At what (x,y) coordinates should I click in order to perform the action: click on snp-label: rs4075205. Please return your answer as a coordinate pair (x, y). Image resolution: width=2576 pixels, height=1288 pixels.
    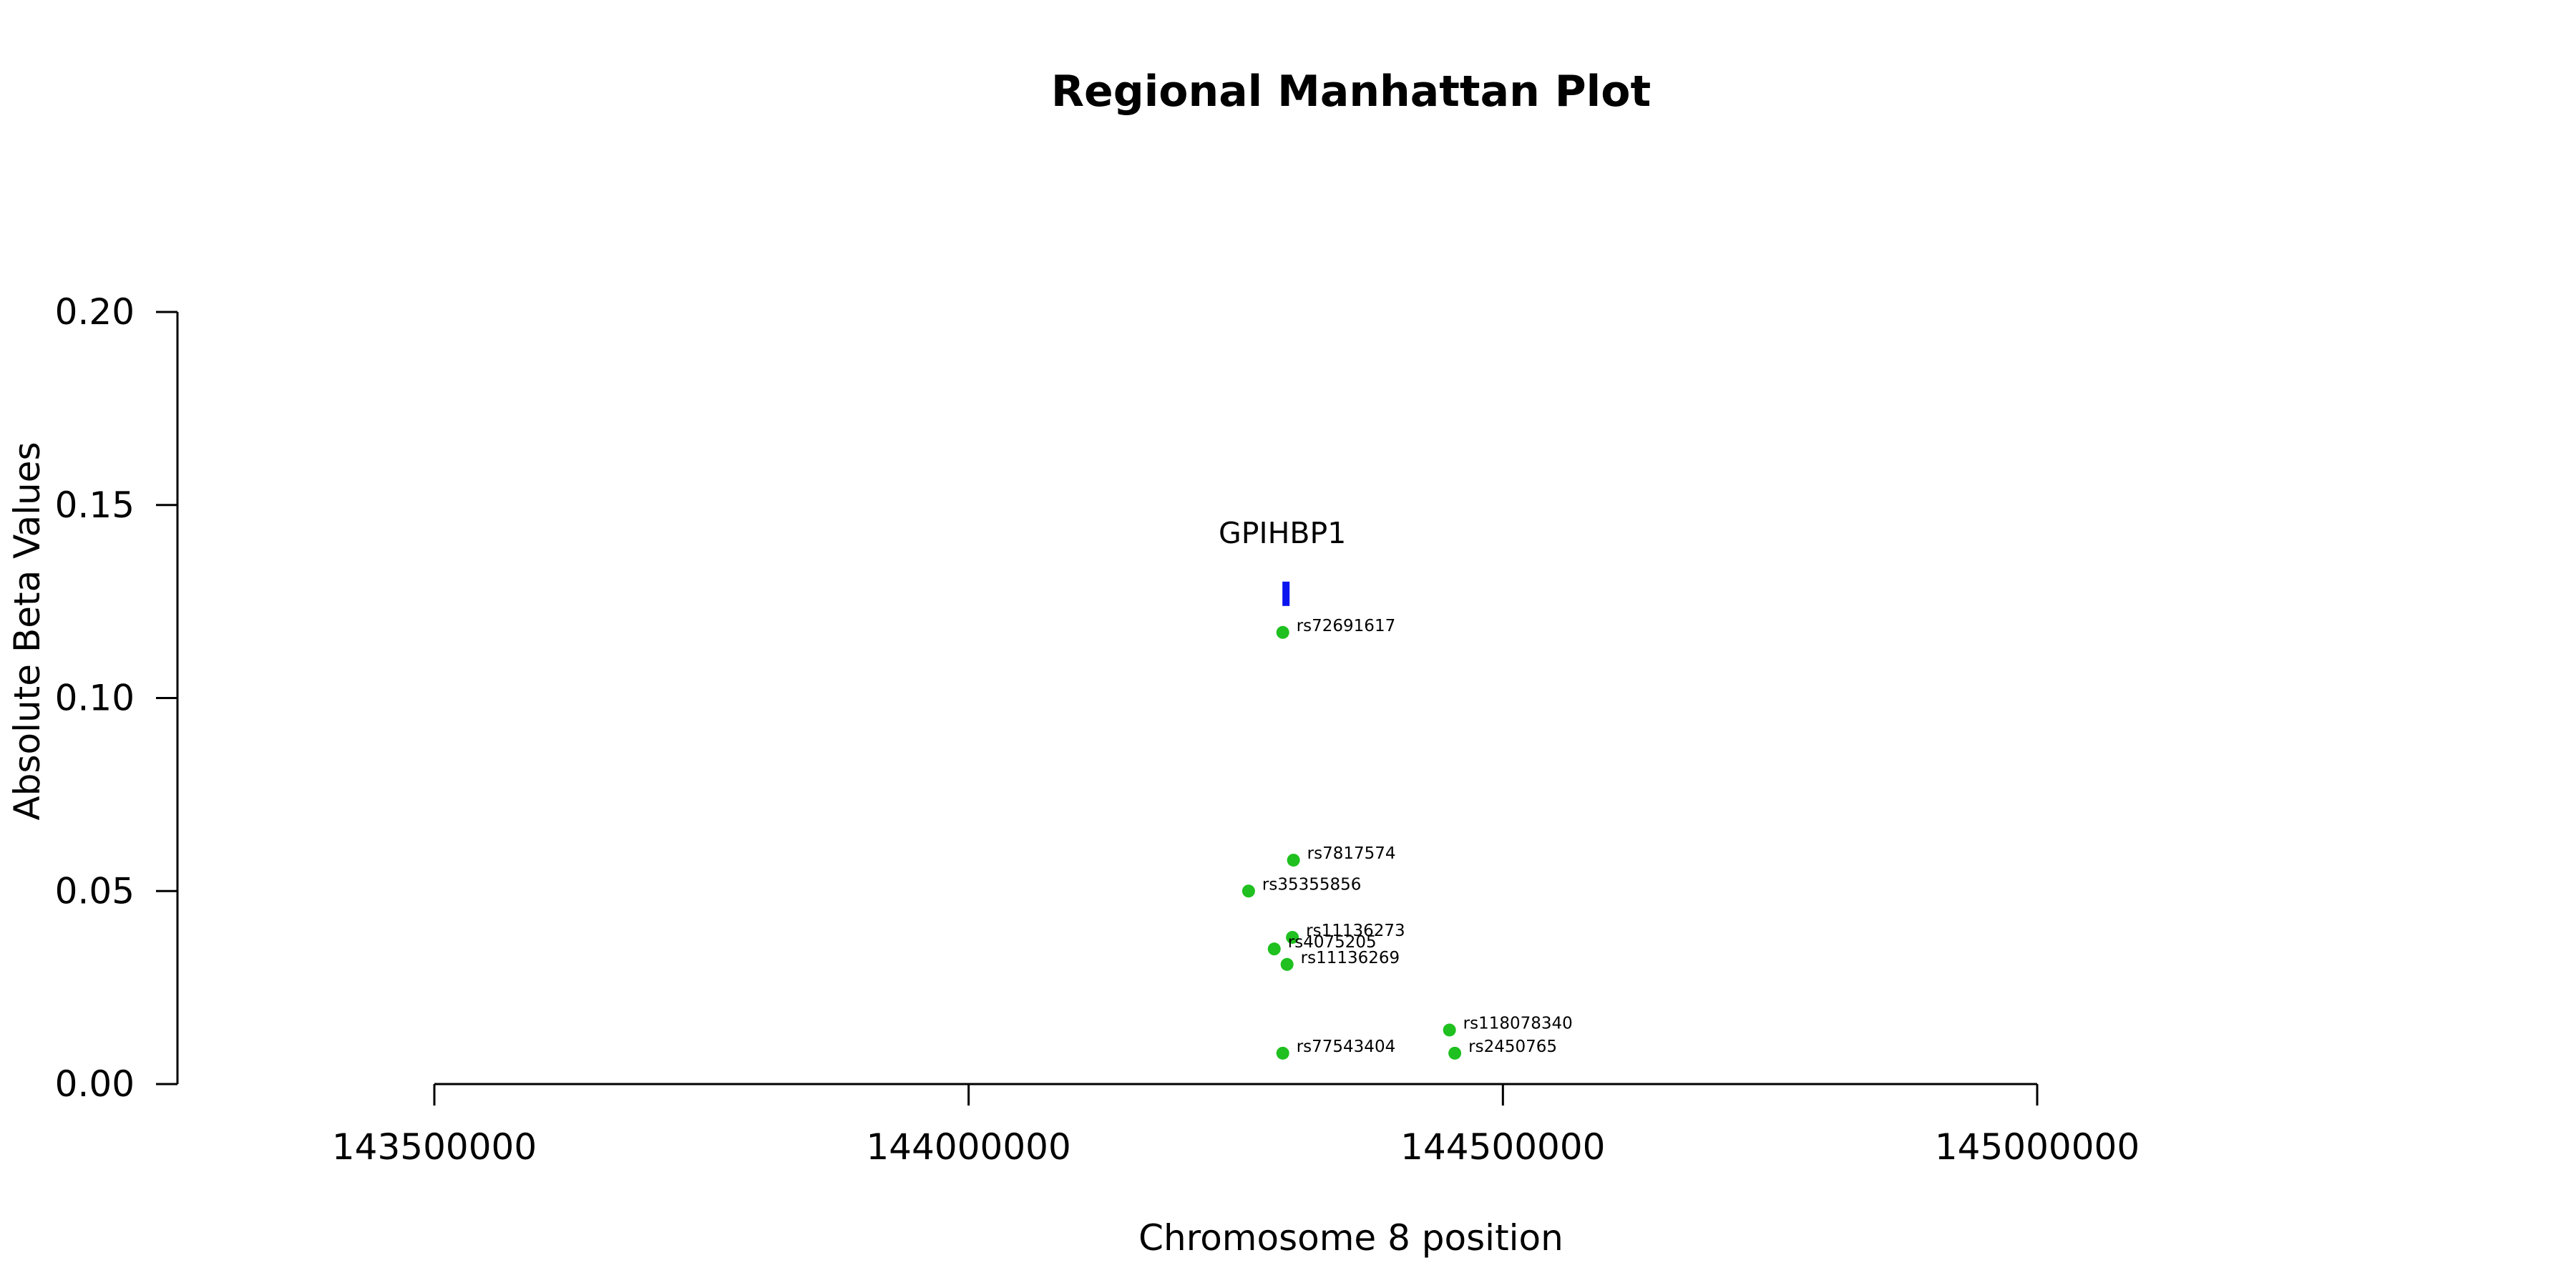
    Looking at the image, I should click on (1332, 942).